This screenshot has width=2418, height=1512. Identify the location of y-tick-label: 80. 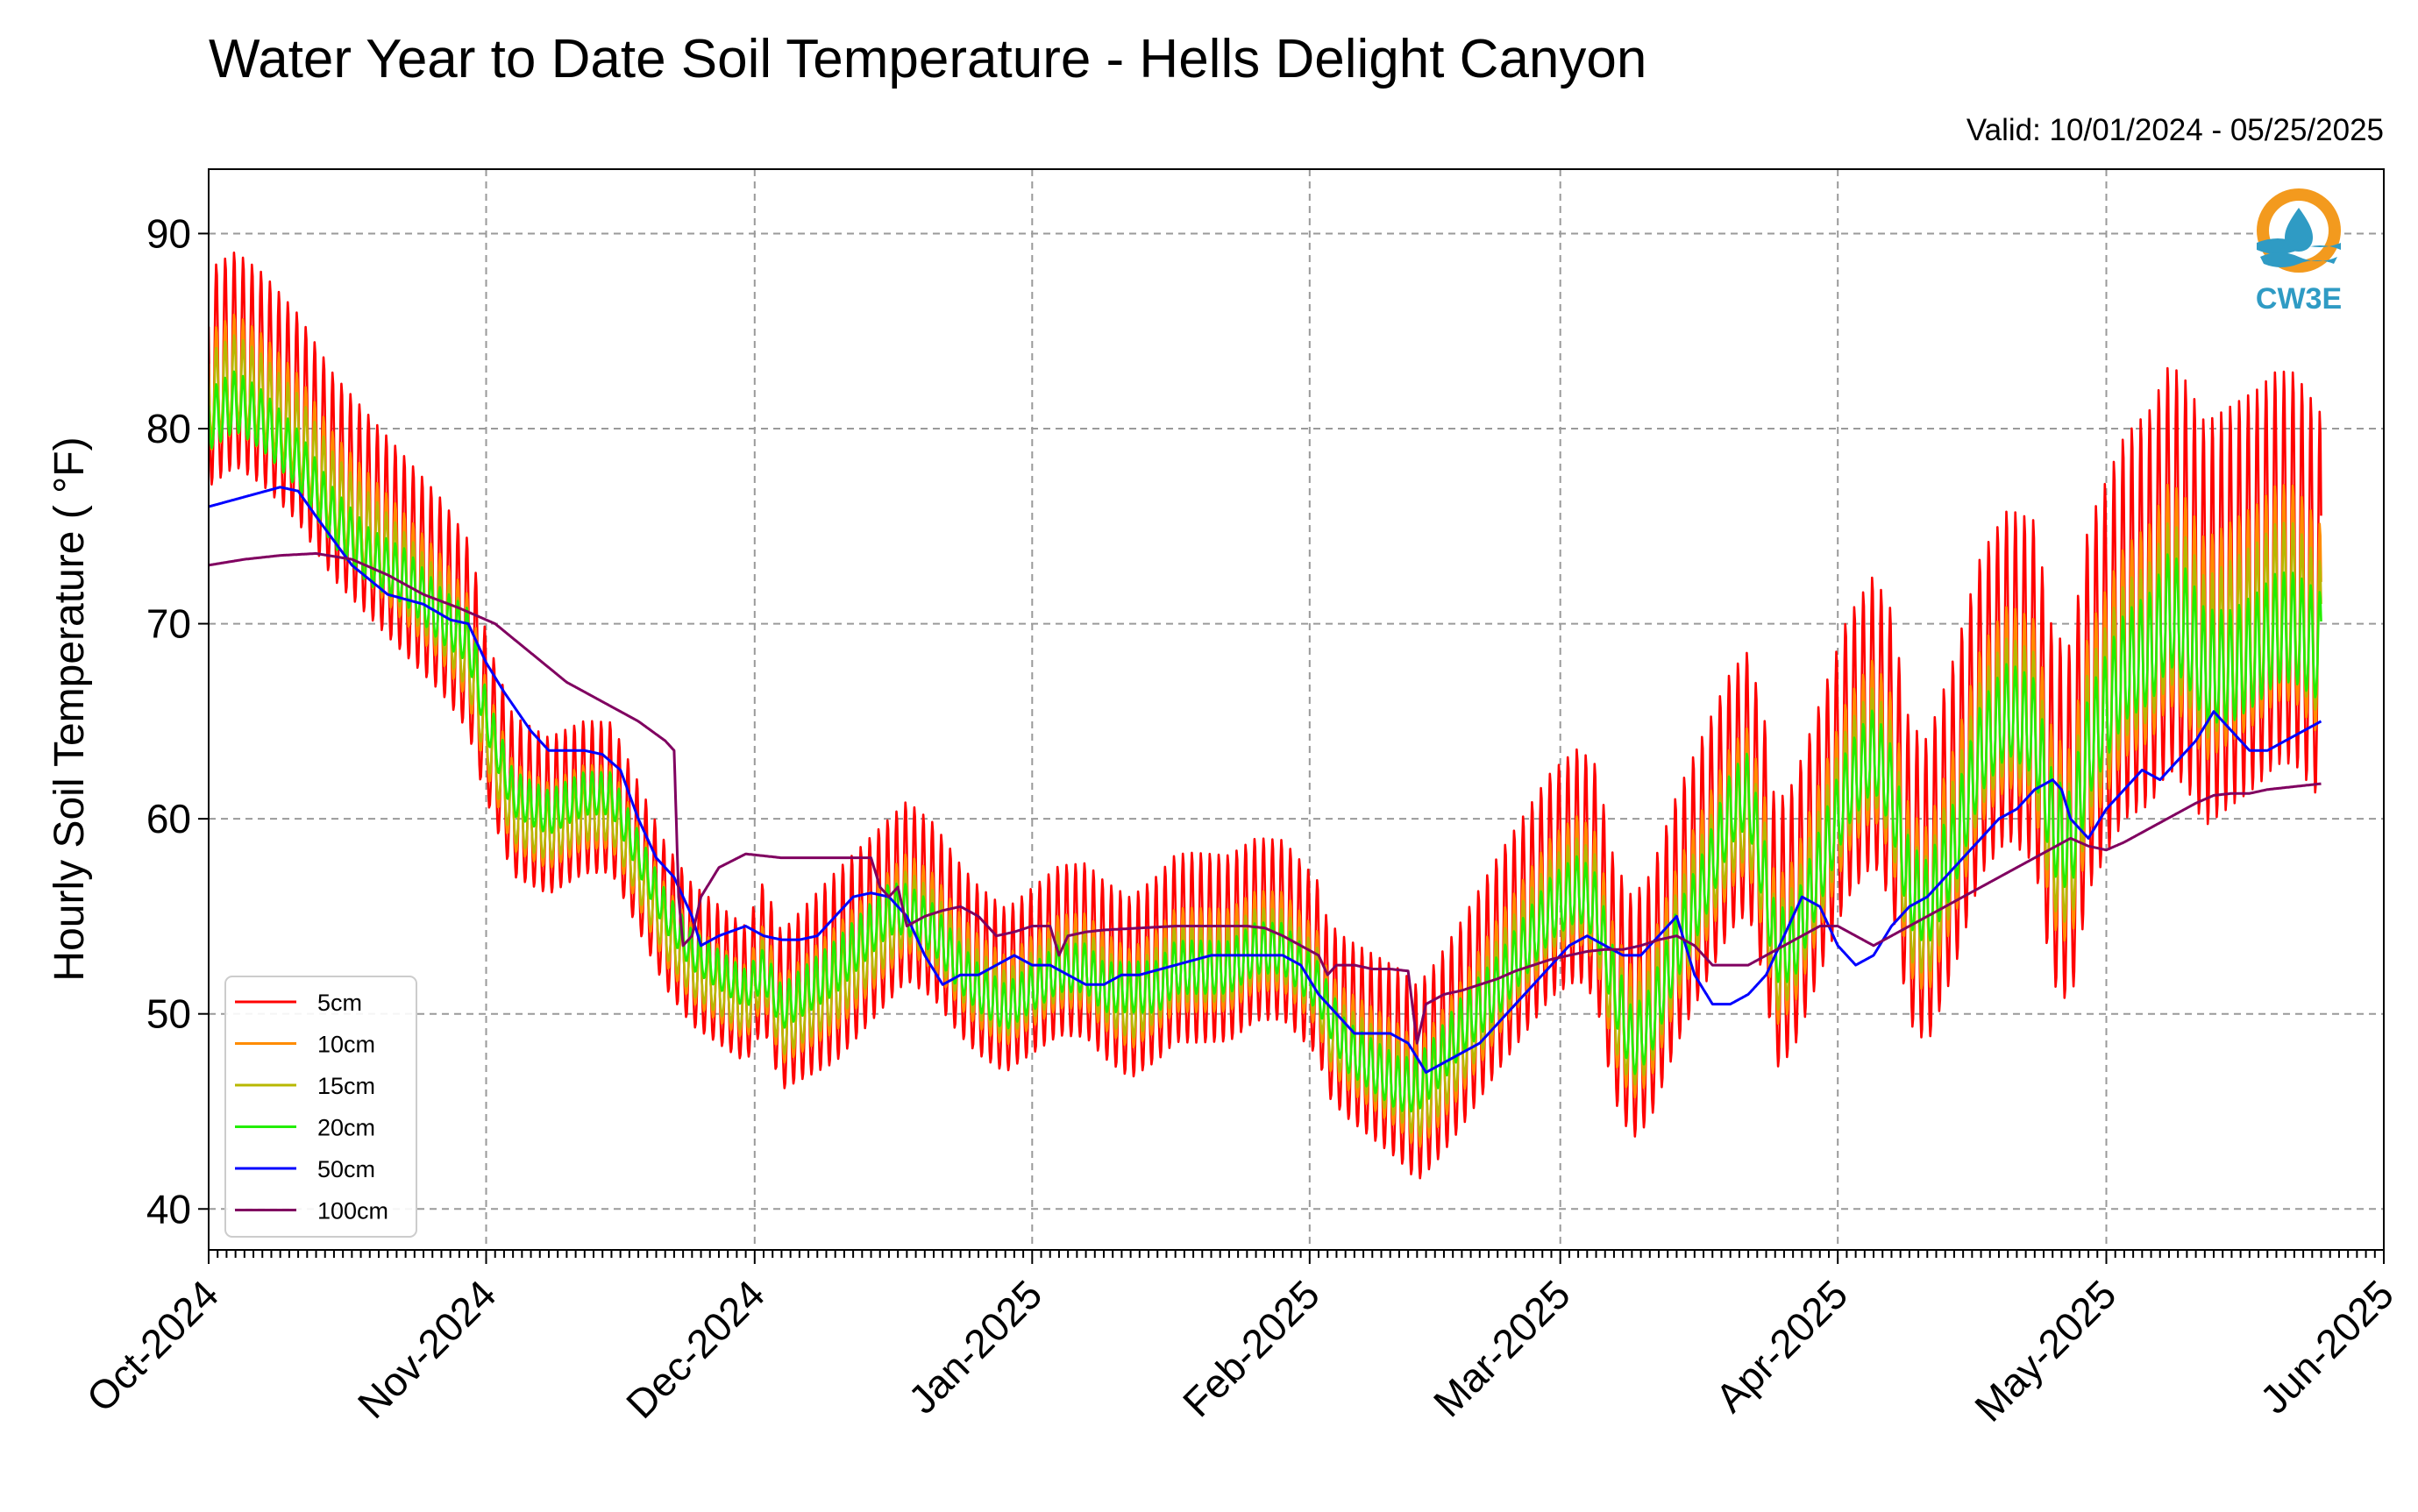
(168, 428).